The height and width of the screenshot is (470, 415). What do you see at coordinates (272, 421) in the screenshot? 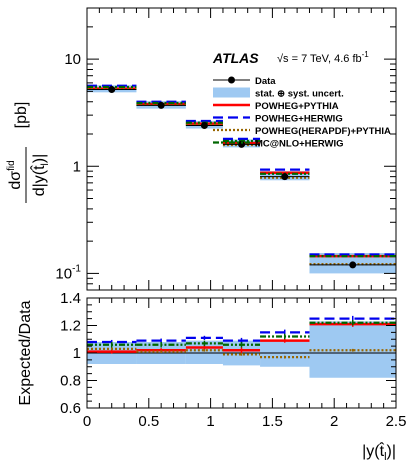
I see `x-tick-label: 1.5` at bounding box center [272, 421].